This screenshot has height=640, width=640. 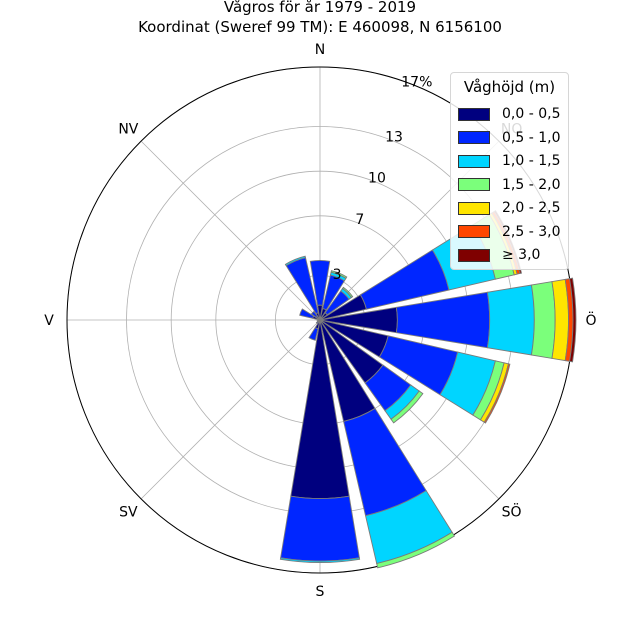 What do you see at coordinates (128, 129) in the screenshot?
I see `direction-label-NV: NV` at bounding box center [128, 129].